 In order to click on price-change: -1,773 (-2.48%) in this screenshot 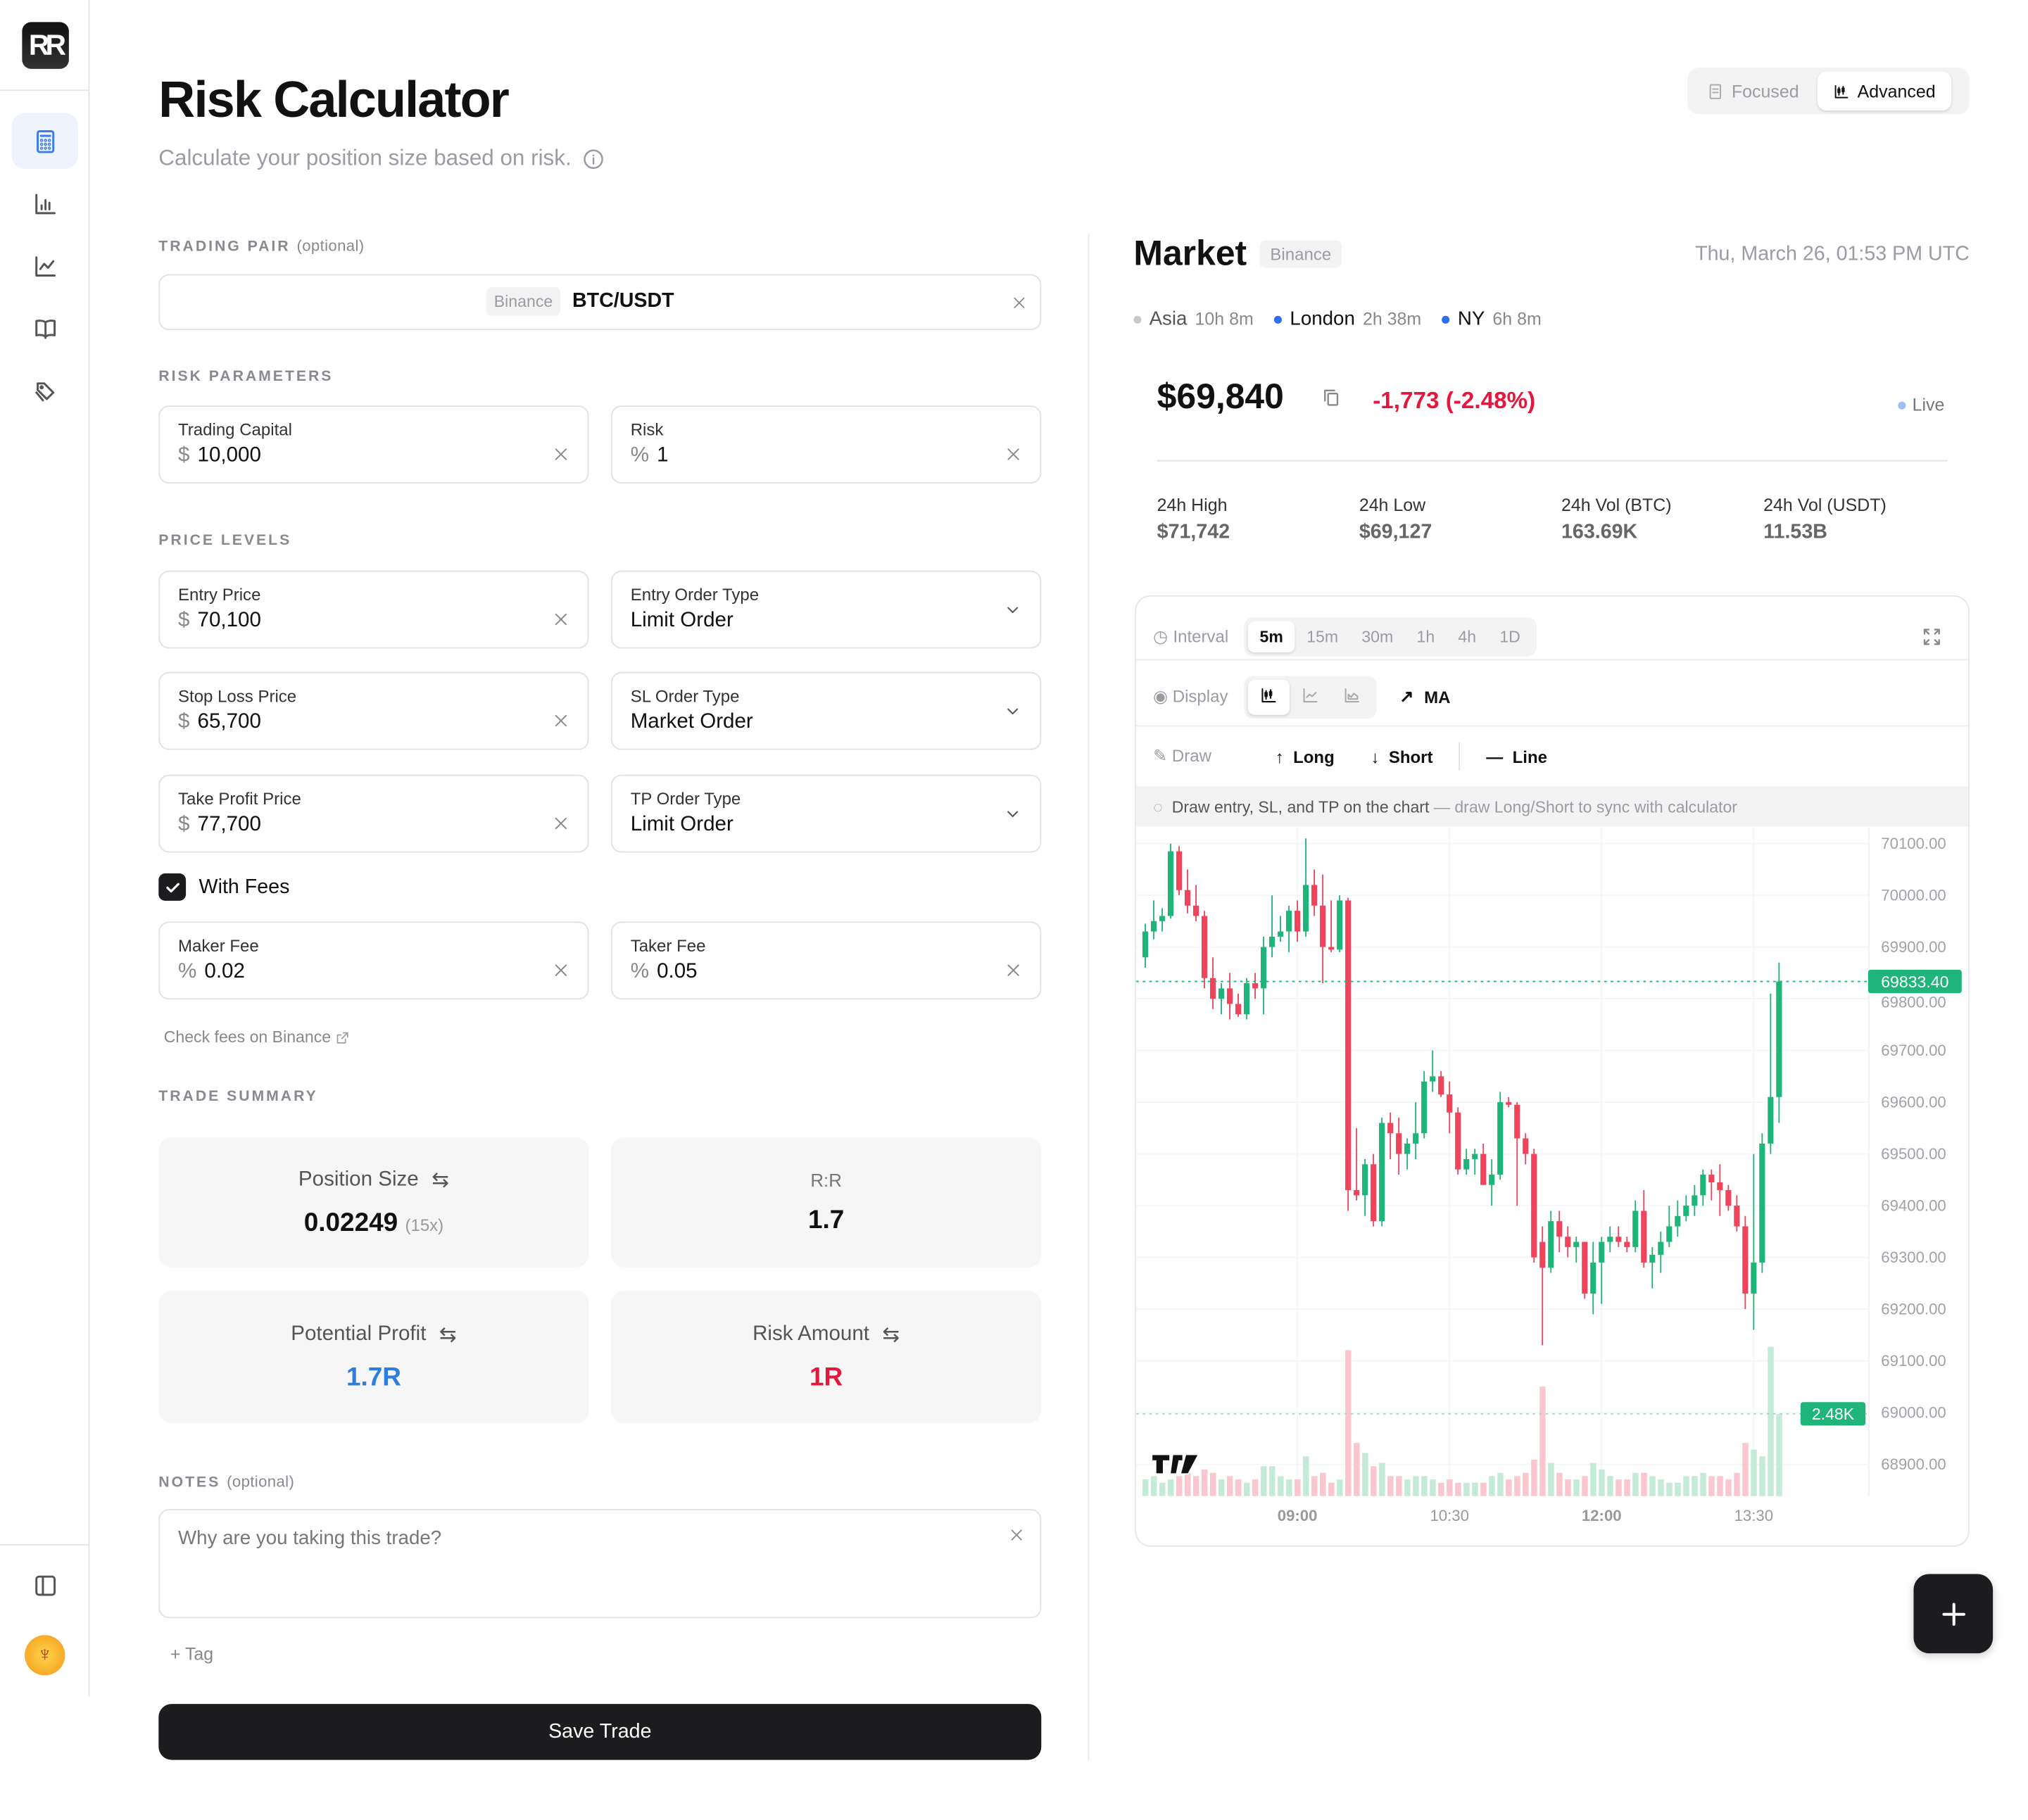, I will do `click(1454, 400)`.